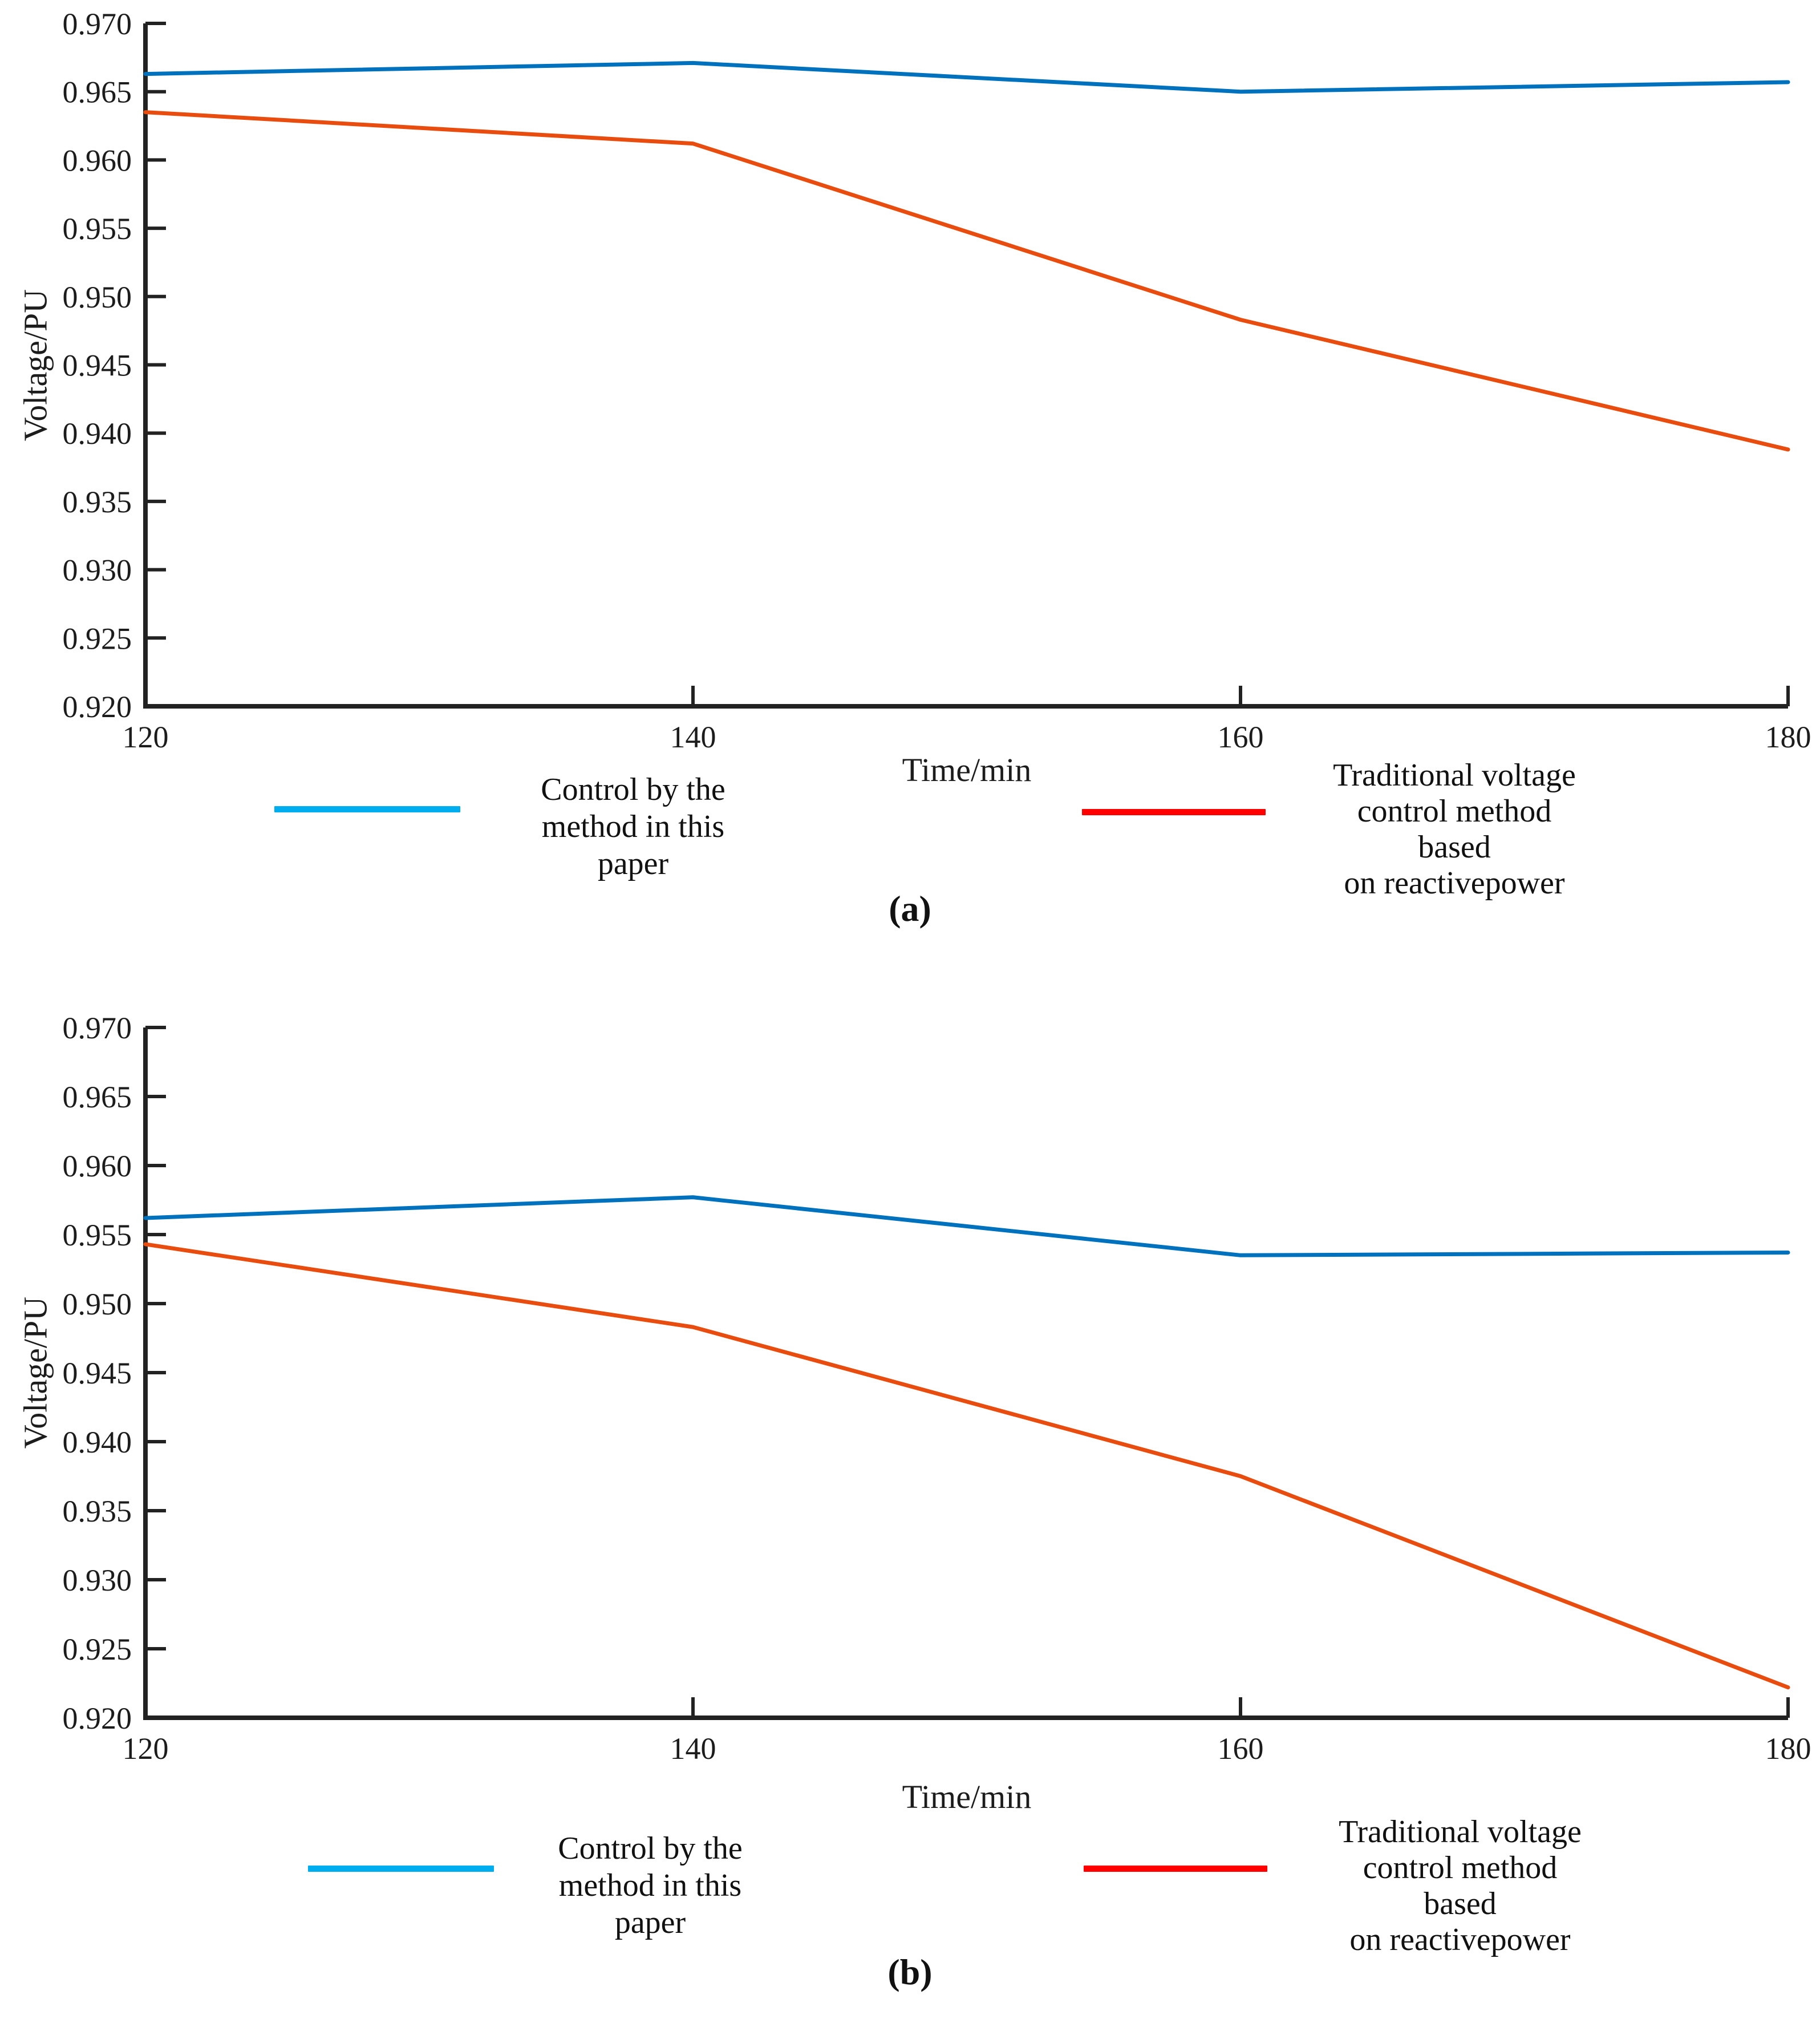  I want to click on y-tick-label-a: 0.955, so click(97, 229).